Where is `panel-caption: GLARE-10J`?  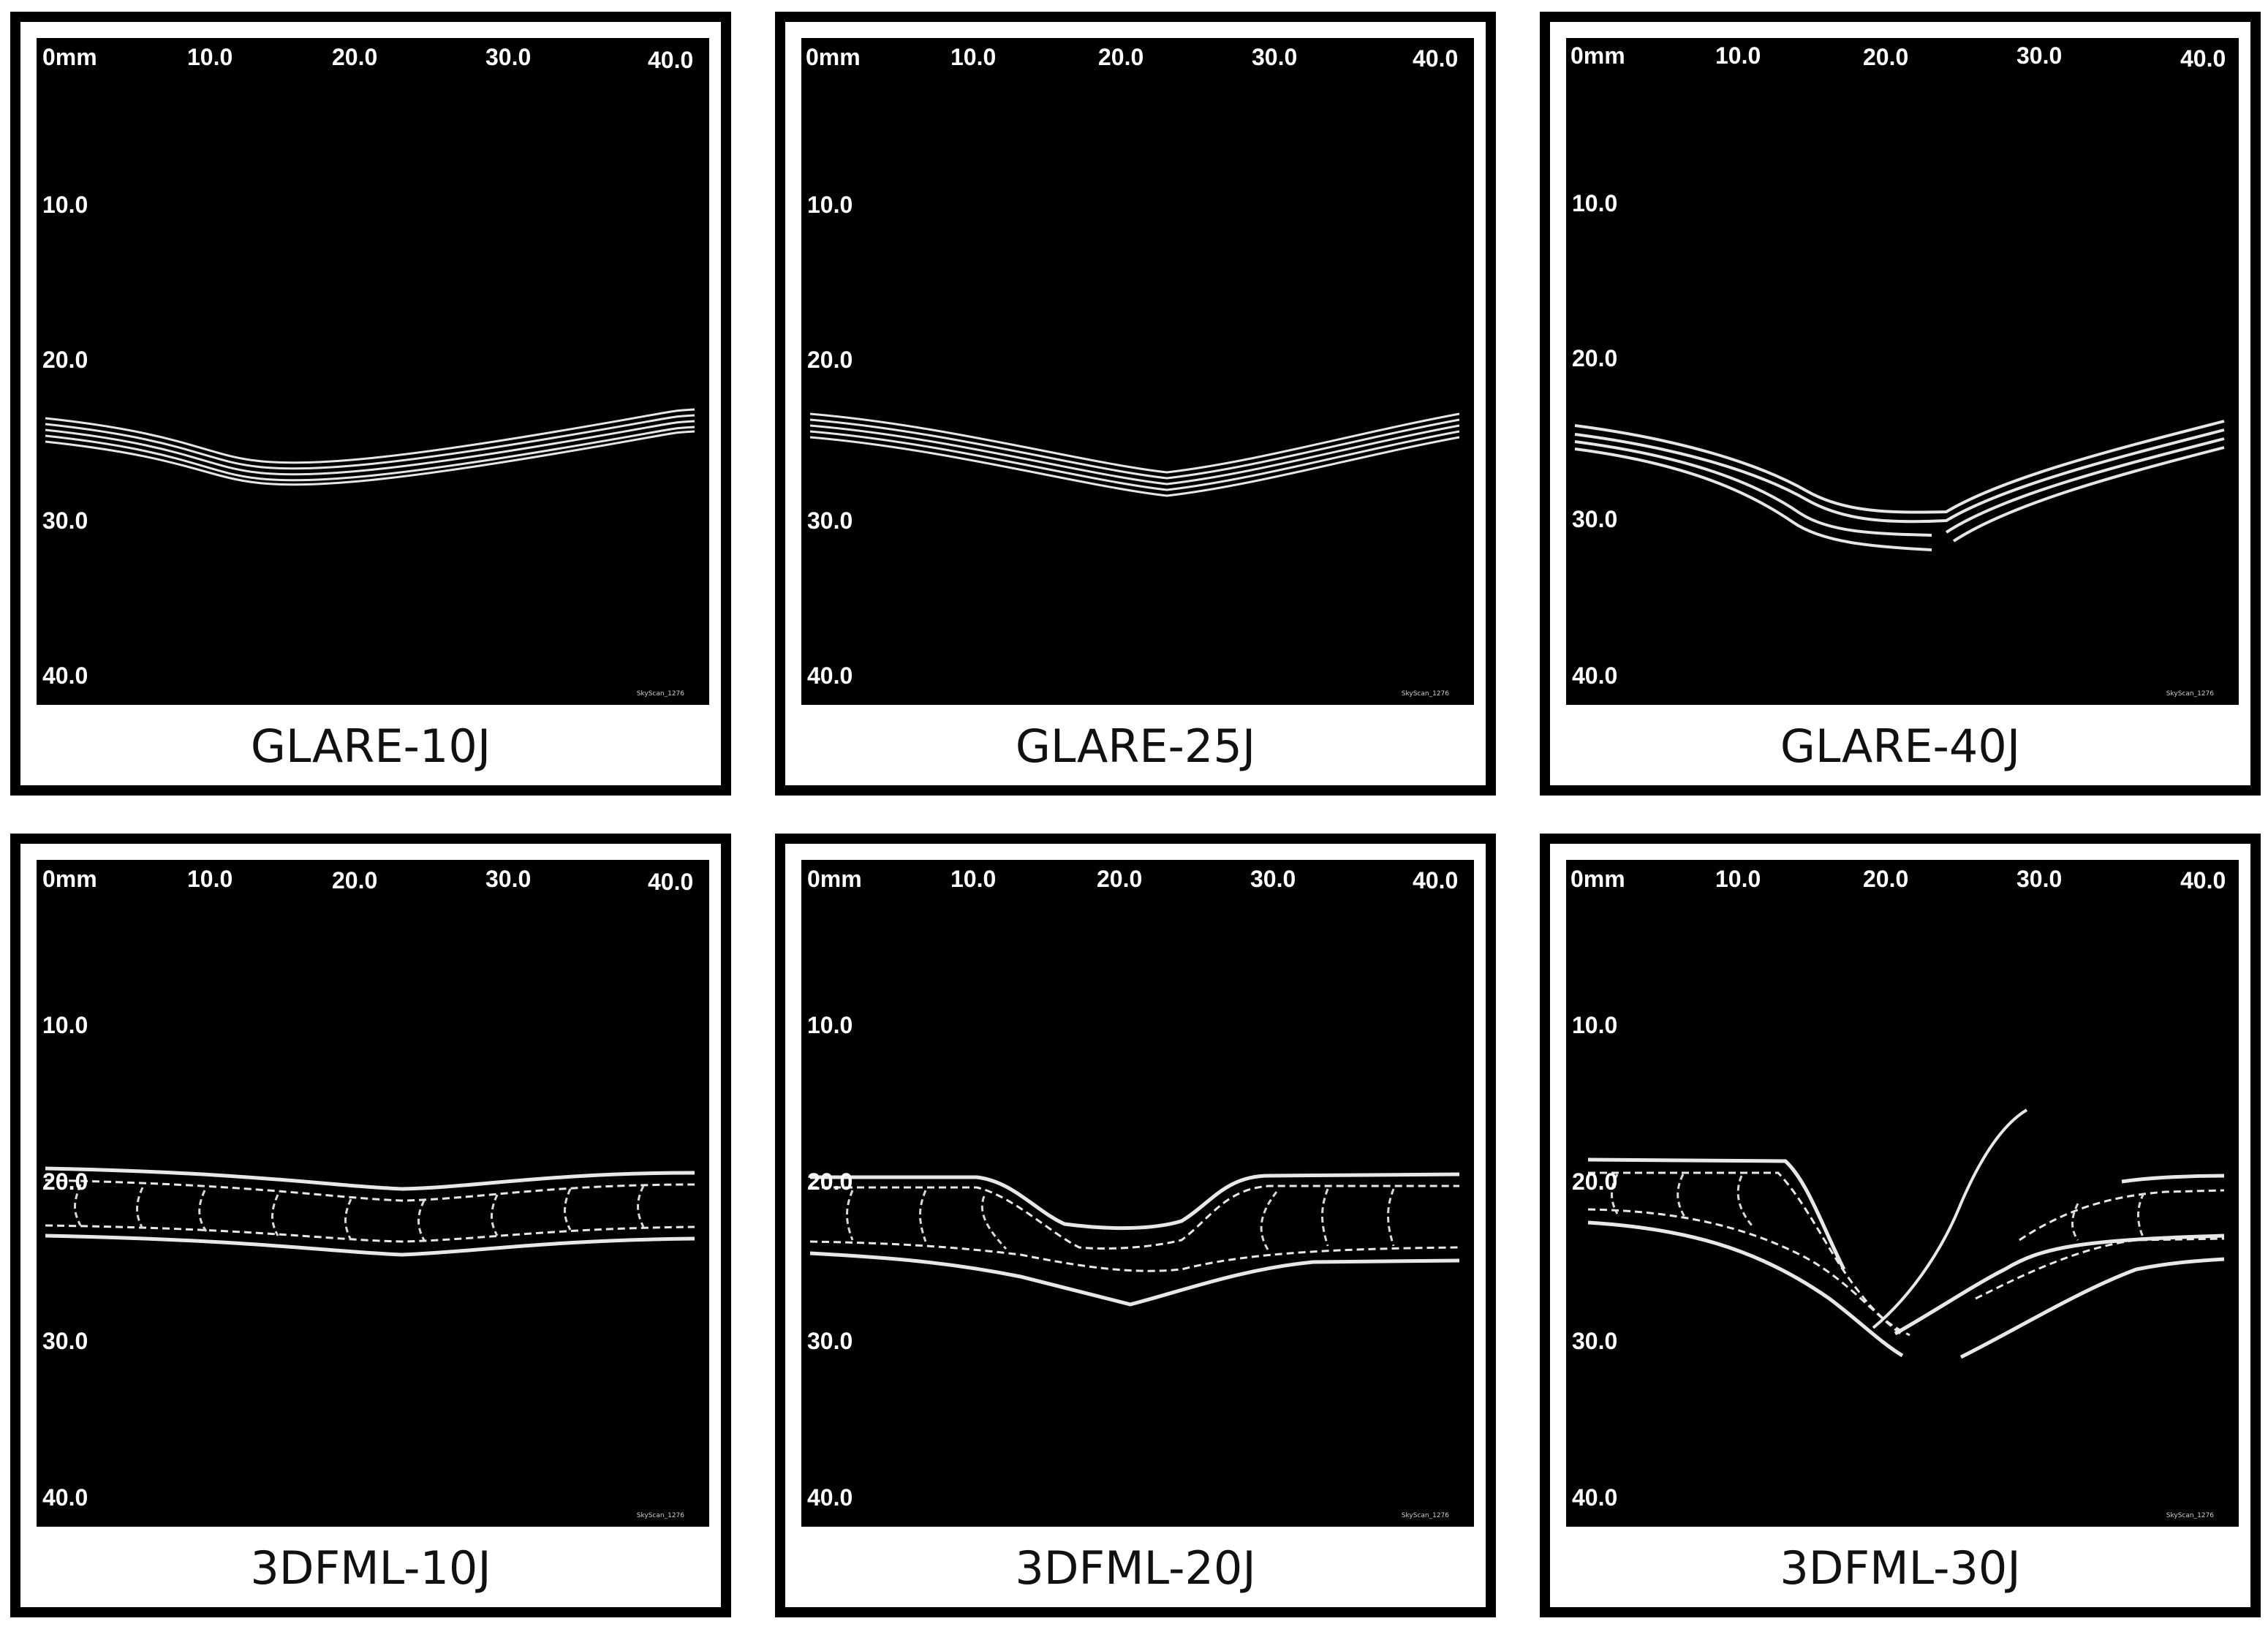
panel-caption: GLARE-10J is located at coordinates (370, 746).